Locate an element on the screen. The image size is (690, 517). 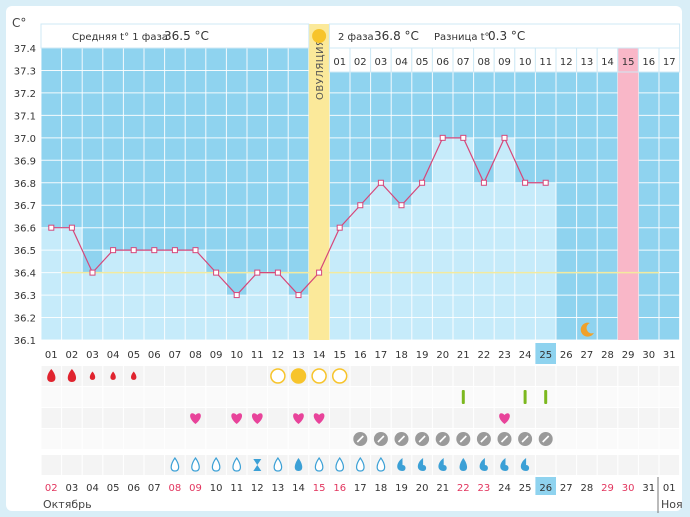
phase2-day-11: 11 is located at coordinates (545, 62).